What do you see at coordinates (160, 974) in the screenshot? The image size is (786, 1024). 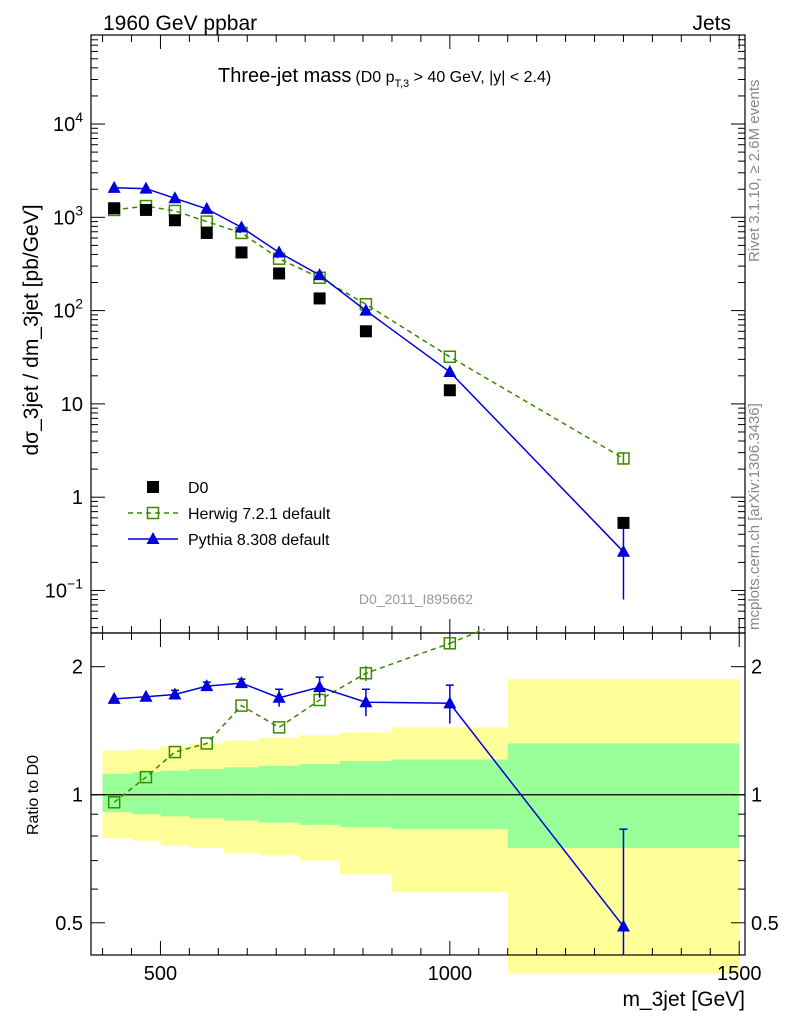 I see `x-tick-label: 500` at bounding box center [160, 974].